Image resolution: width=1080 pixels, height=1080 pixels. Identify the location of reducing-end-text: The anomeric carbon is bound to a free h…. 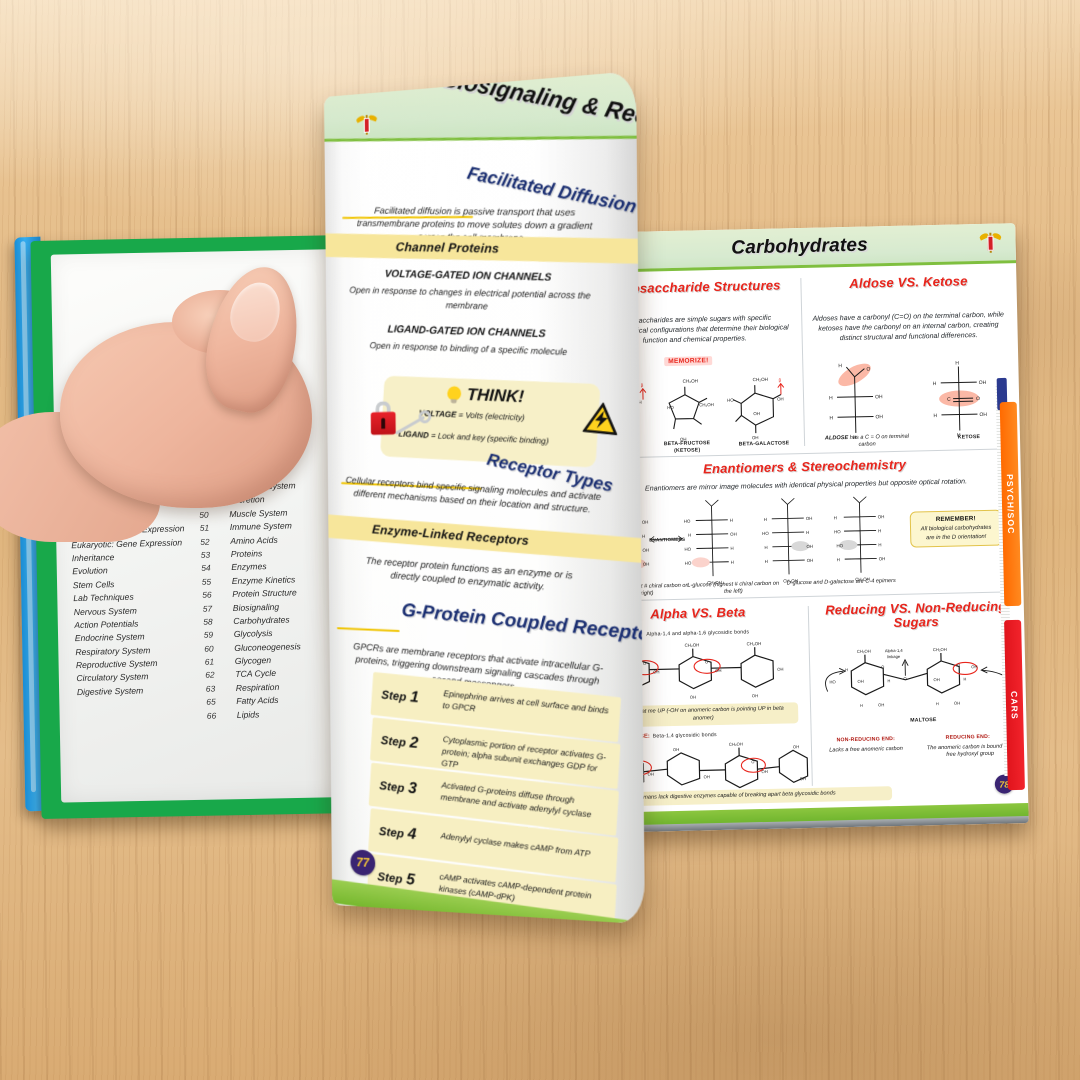
(970, 751).